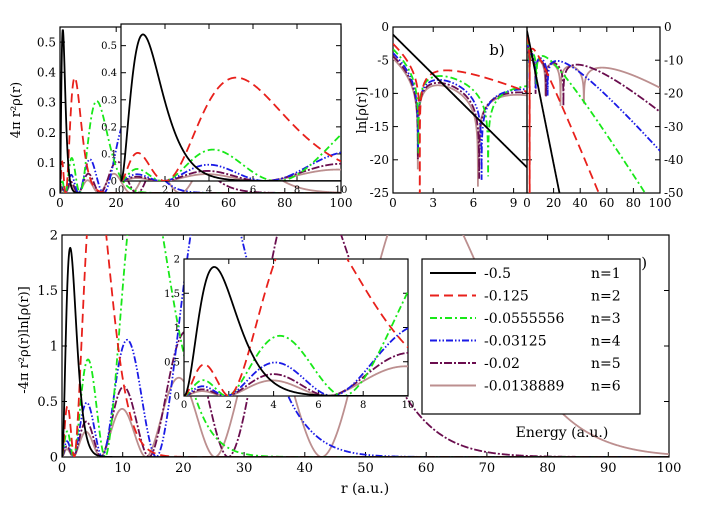 The width and height of the screenshot is (706, 505). I want to click on legend-energy: -0.02, so click(502, 364).